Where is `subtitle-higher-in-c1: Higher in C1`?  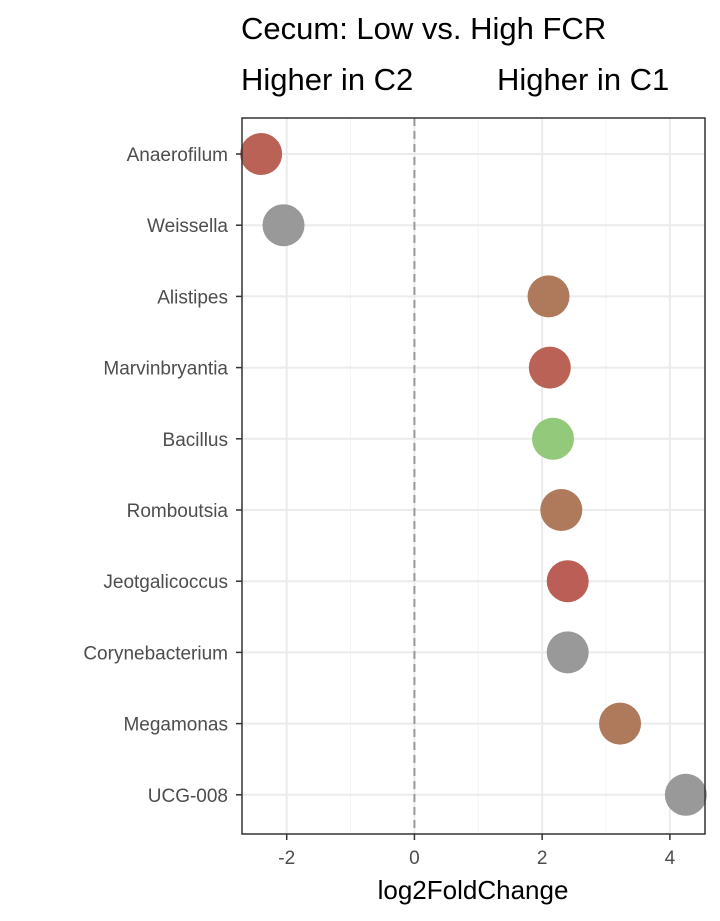 subtitle-higher-in-c1: Higher in C1 is located at coordinates (583, 79).